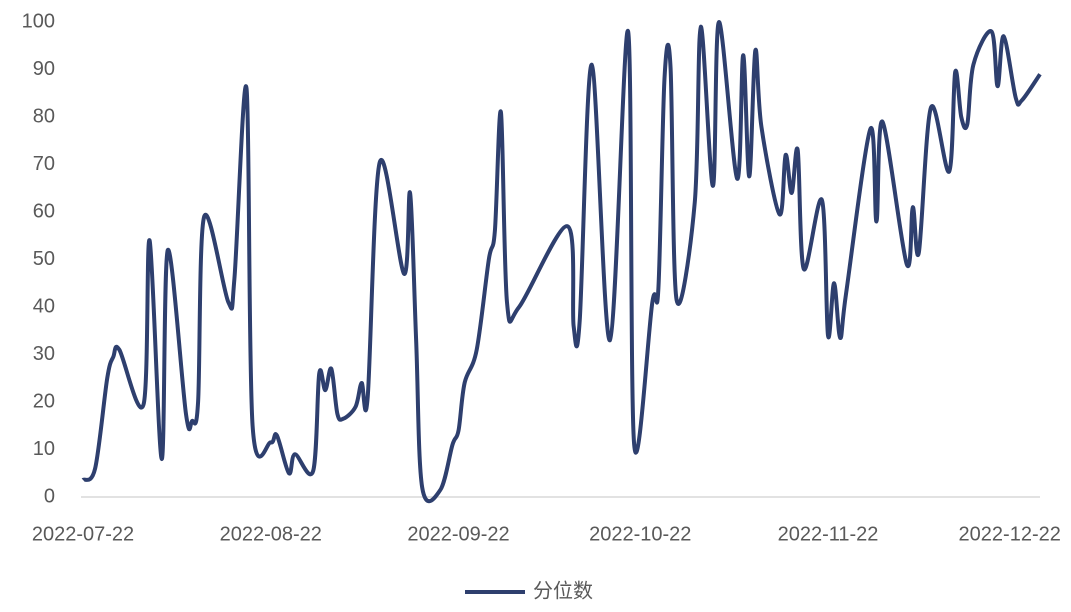 Image resolution: width=1071 pixels, height=612 pixels. I want to click on y-tick-label: 60, so click(44, 211).